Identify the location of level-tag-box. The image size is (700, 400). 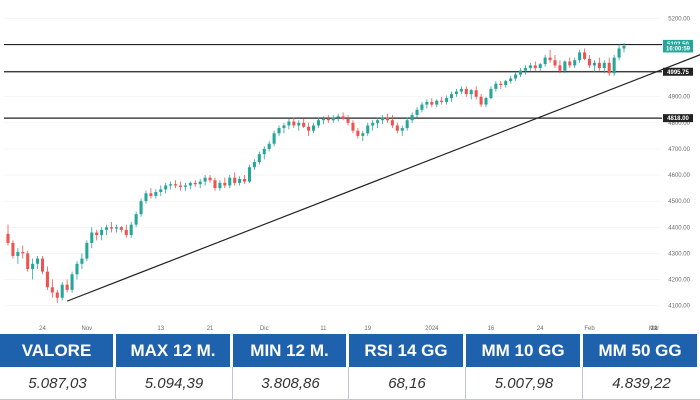
(678, 71).